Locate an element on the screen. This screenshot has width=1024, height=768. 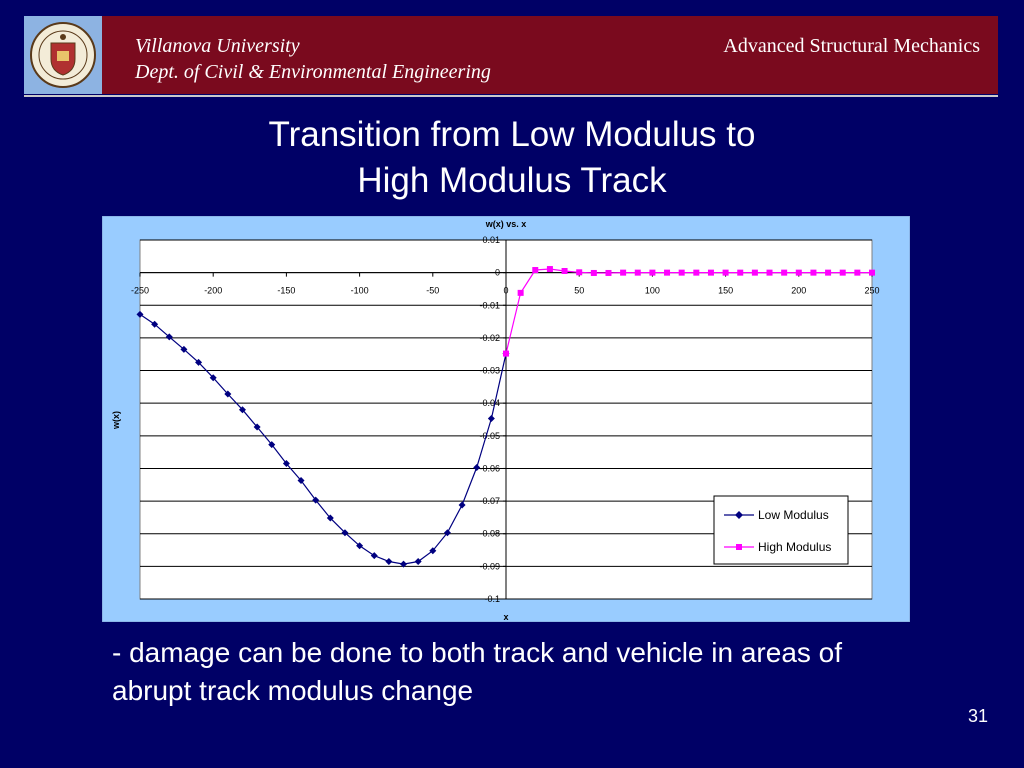
slide-title-line2: High Modulus Track is located at coordinates (512, 180).